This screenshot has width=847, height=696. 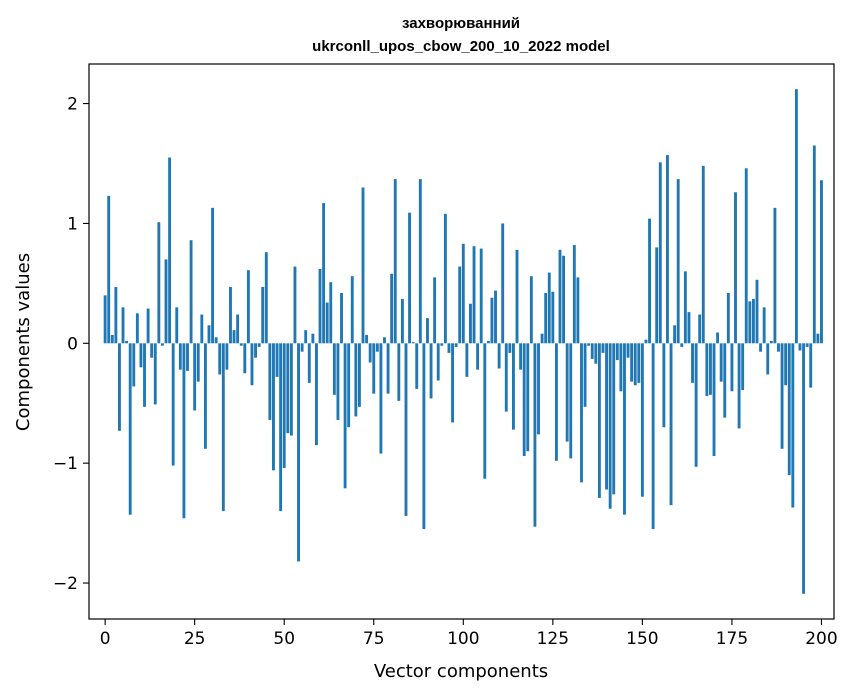 What do you see at coordinates (195, 639) in the screenshot?
I see `x-tick-label: 25` at bounding box center [195, 639].